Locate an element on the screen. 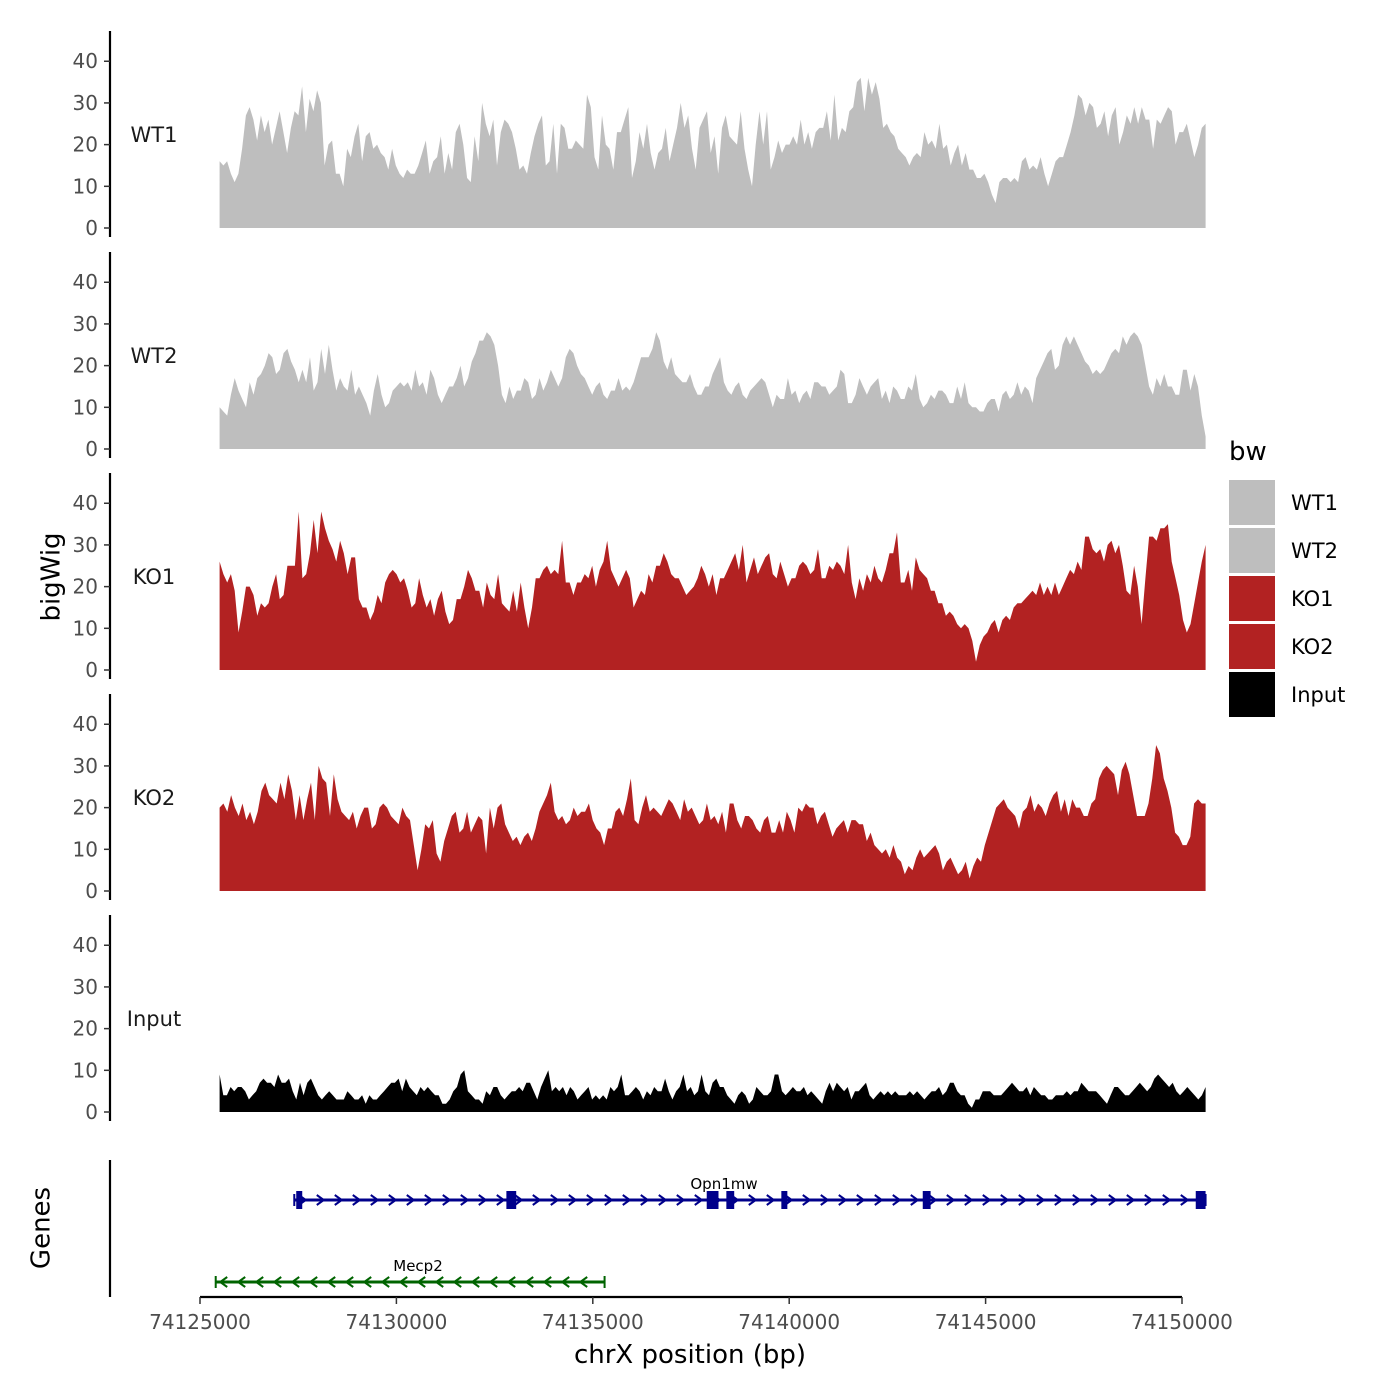  track-panel-ko1: 0 10 20 30 40 KO1 is located at coordinates (639, 577).